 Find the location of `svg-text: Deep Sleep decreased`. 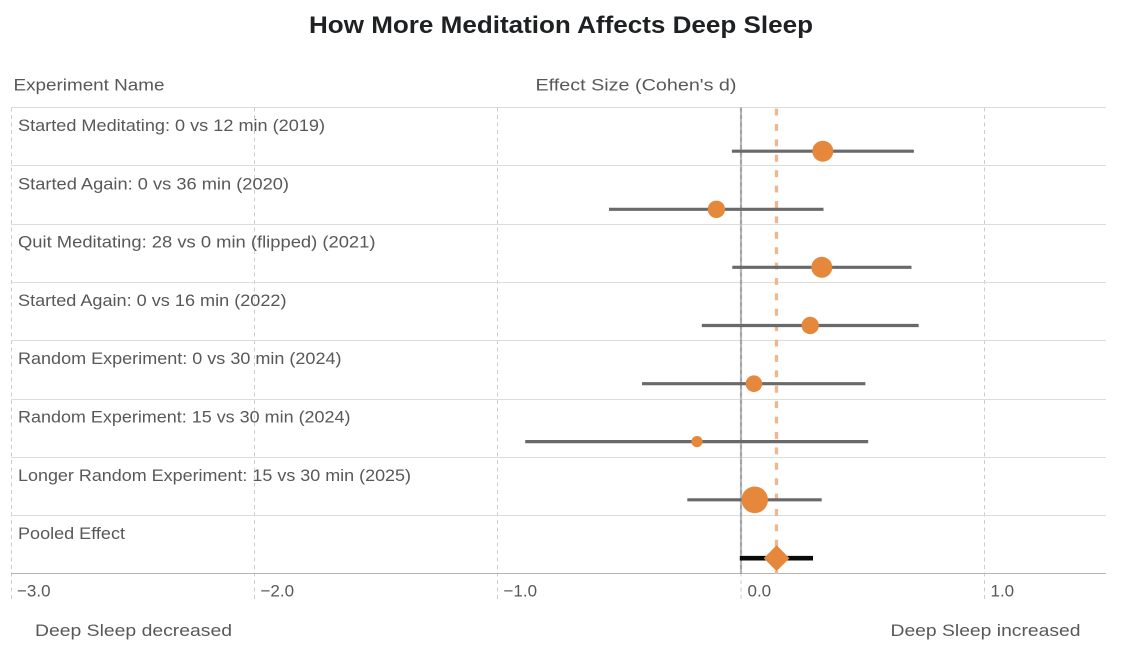

svg-text: Deep Sleep decreased is located at coordinates (133, 630).